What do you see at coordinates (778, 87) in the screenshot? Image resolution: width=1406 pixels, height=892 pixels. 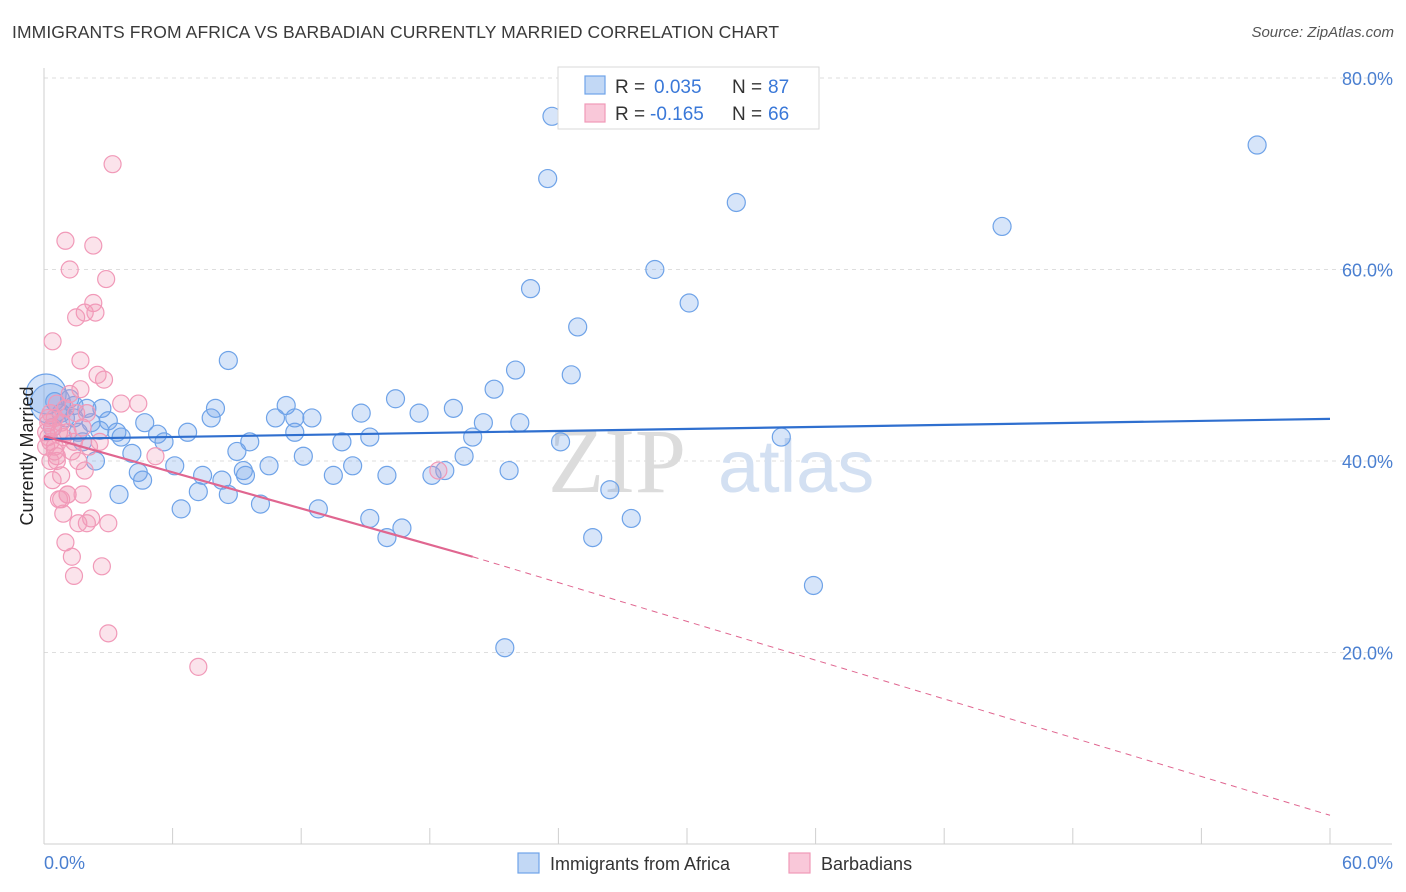 I see `legend-n-value-1: 87` at bounding box center [778, 87].